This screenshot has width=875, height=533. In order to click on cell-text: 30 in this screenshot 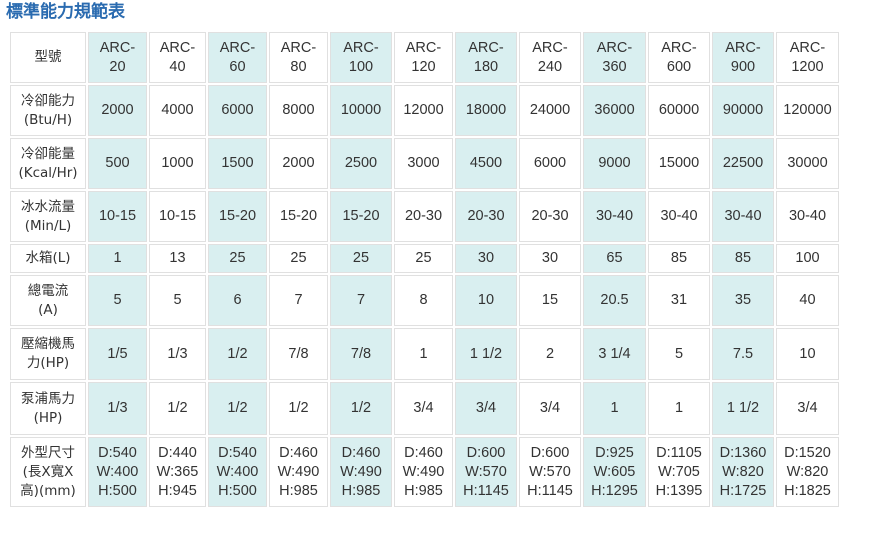, I will do `click(486, 258)`.